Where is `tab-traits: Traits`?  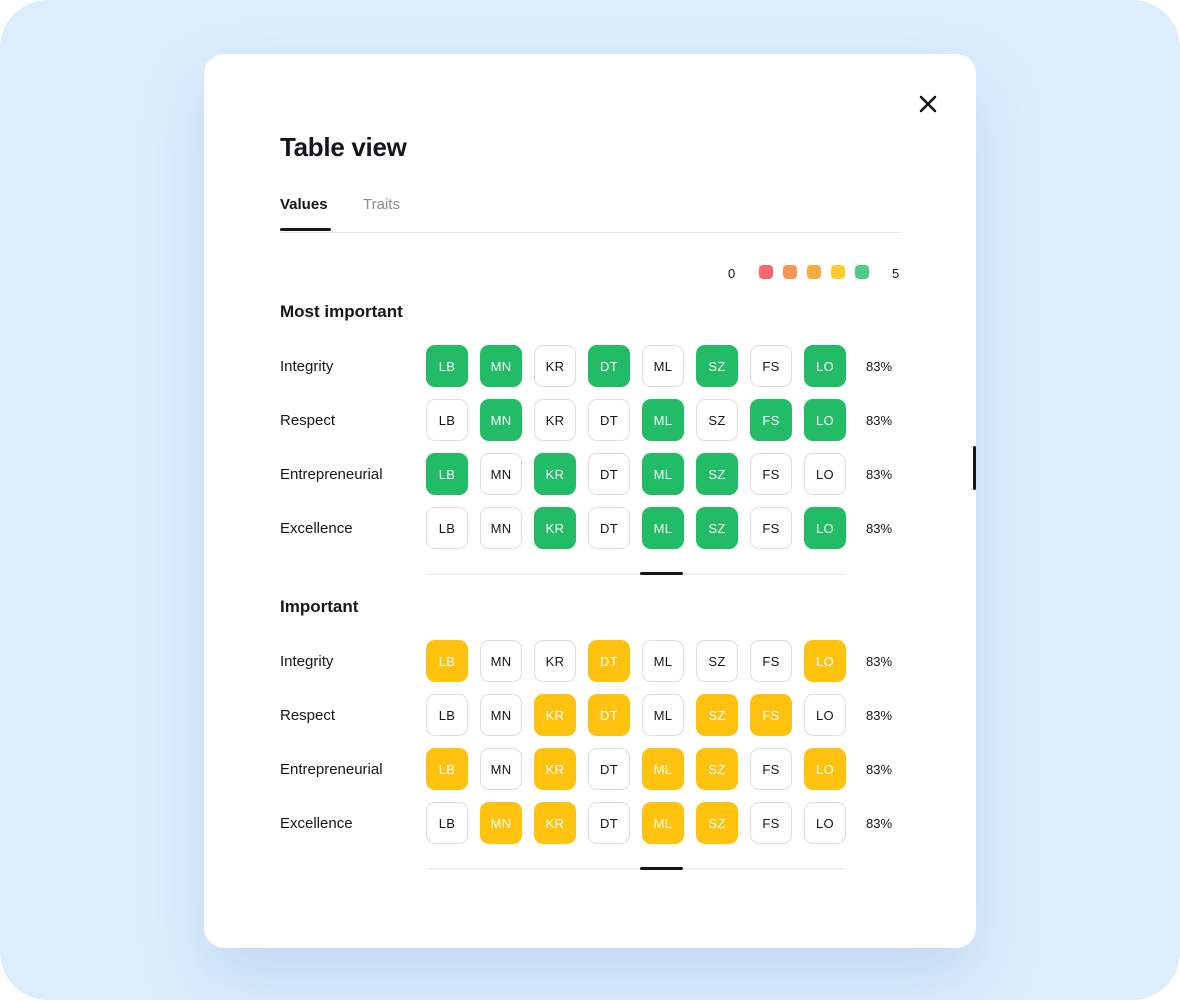
tab-traits: Traits is located at coordinates (381, 204).